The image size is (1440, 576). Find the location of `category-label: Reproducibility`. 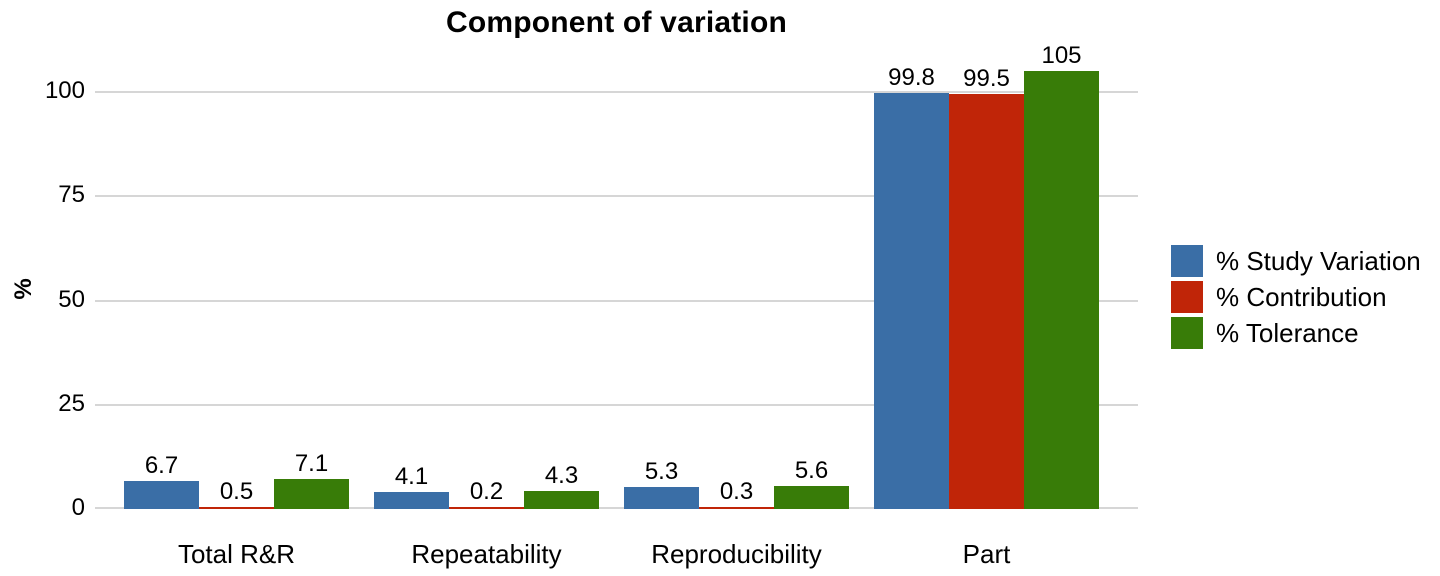

category-label: Reproducibility is located at coordinates (736, 554).